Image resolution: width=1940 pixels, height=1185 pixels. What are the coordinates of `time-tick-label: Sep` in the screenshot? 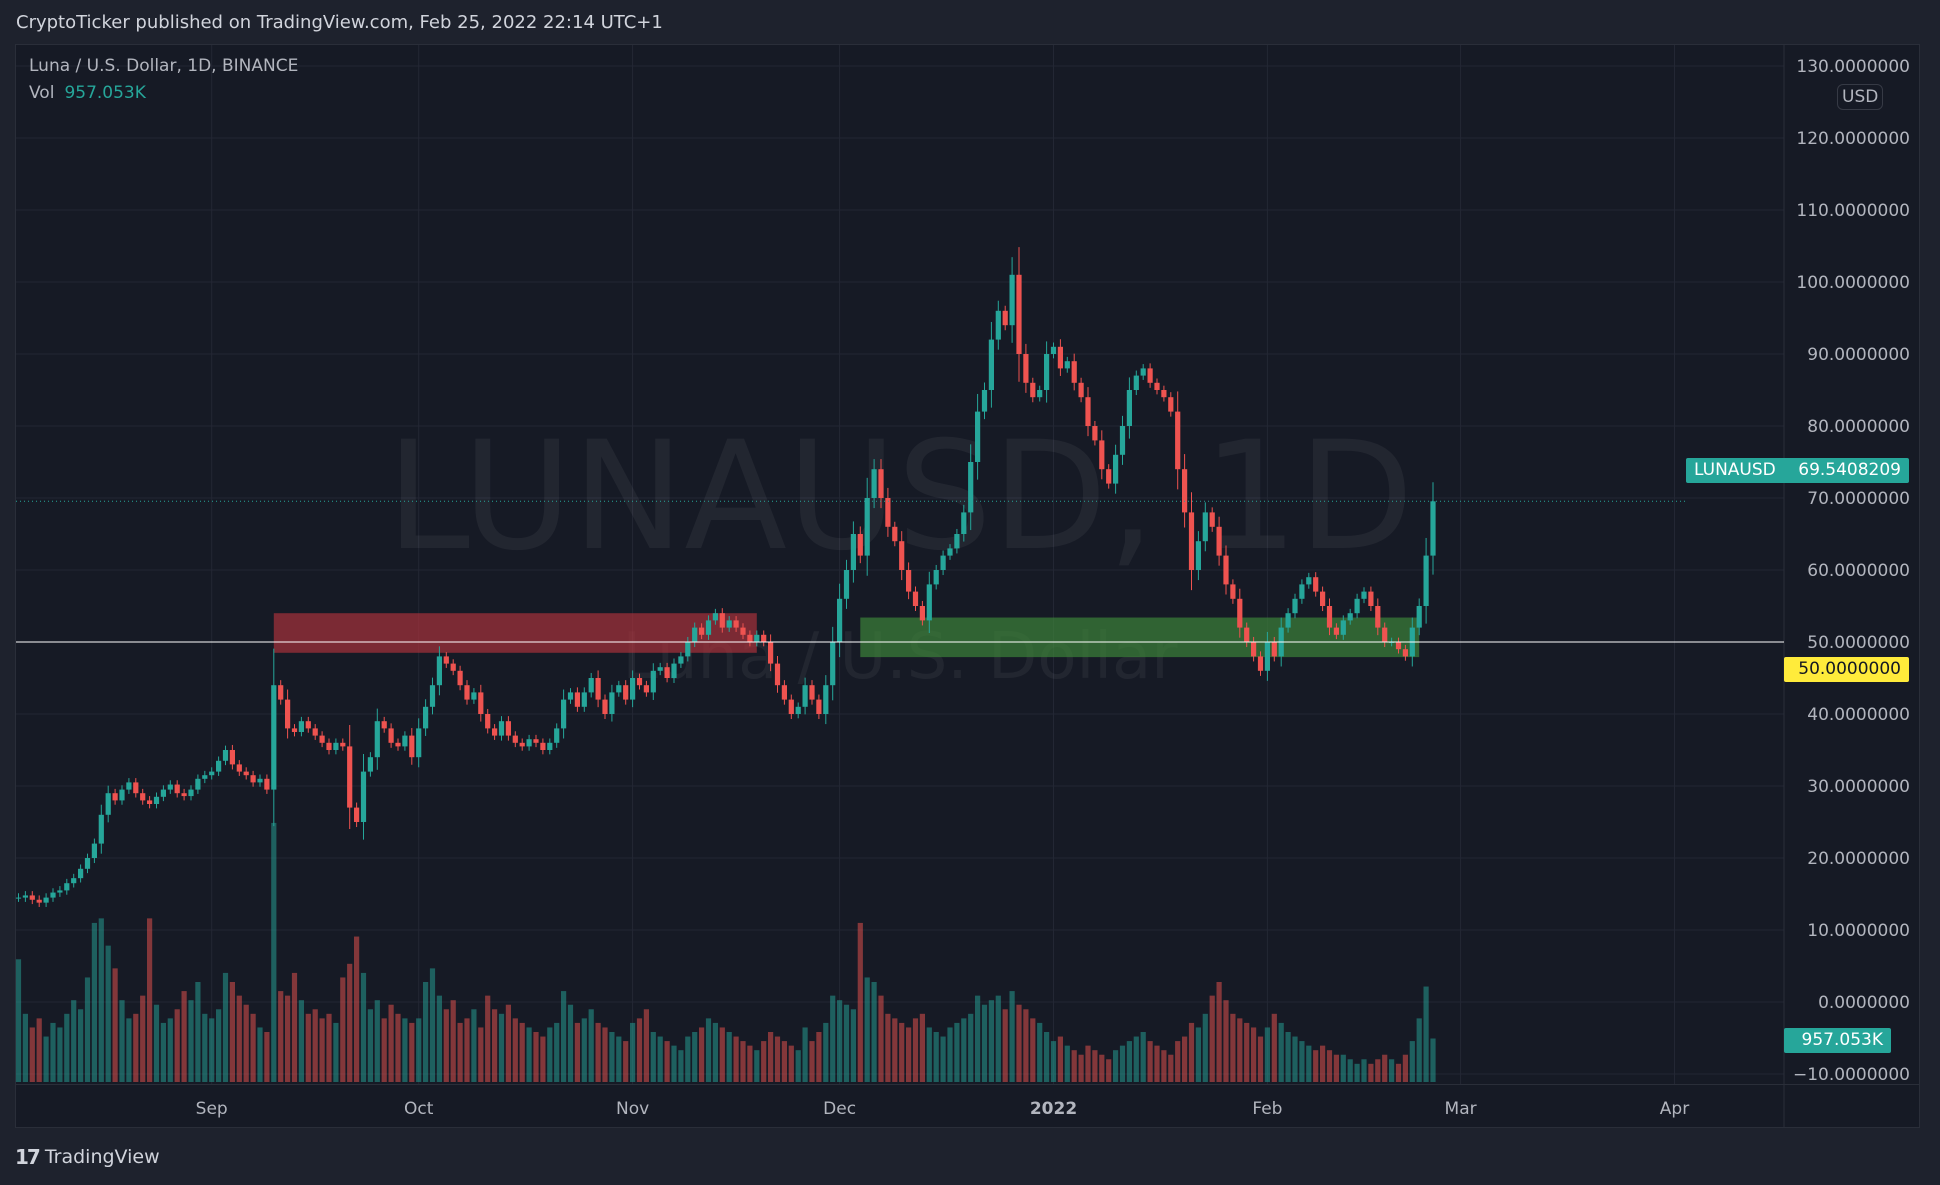 It's located at (212, 1109).